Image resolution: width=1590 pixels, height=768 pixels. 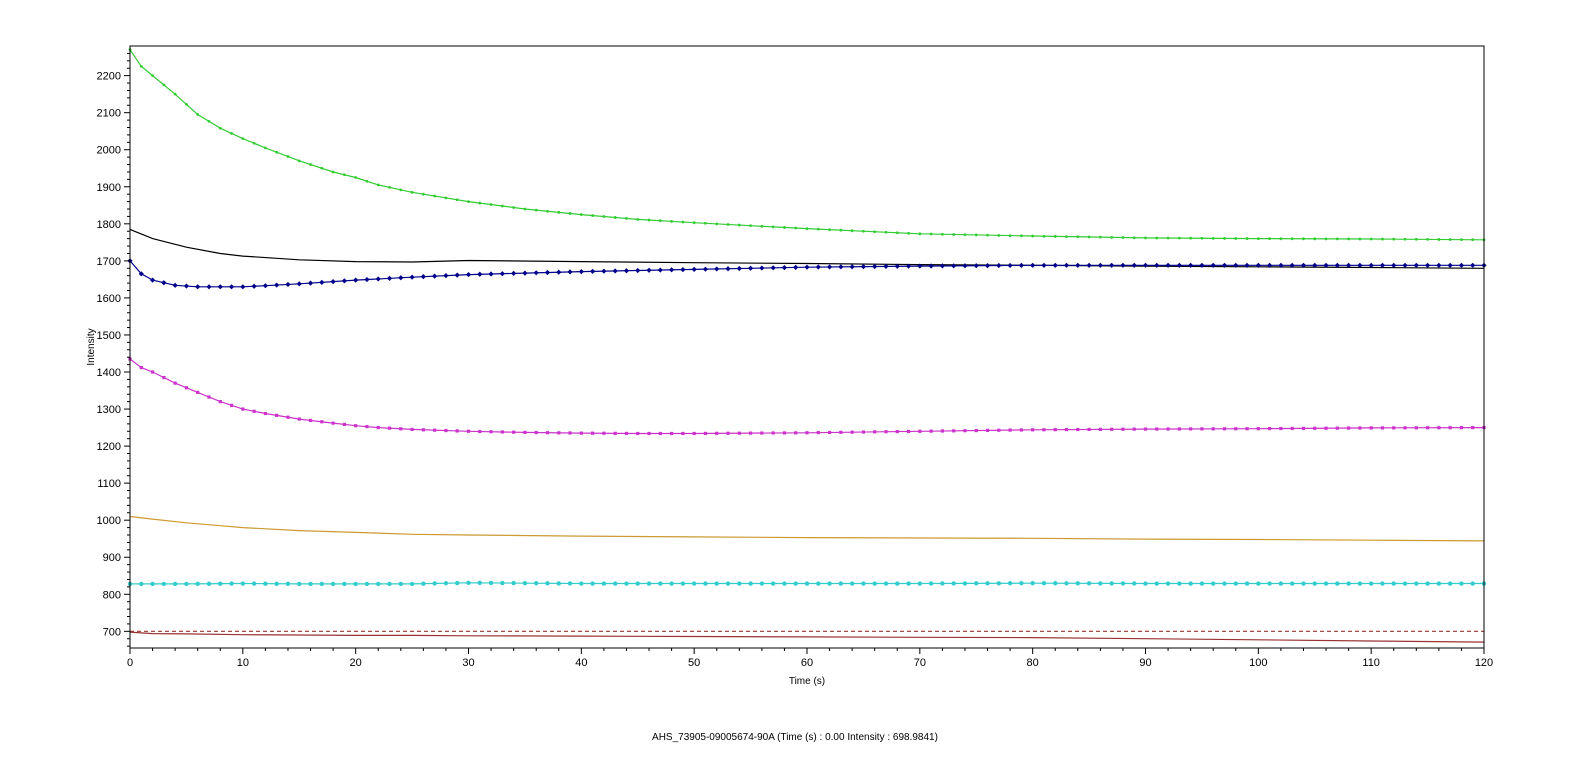 What do you see at coordinates (112, 558) in the screenshot?
I see `y-tick-label: 900` at bounding box center [112, 558].